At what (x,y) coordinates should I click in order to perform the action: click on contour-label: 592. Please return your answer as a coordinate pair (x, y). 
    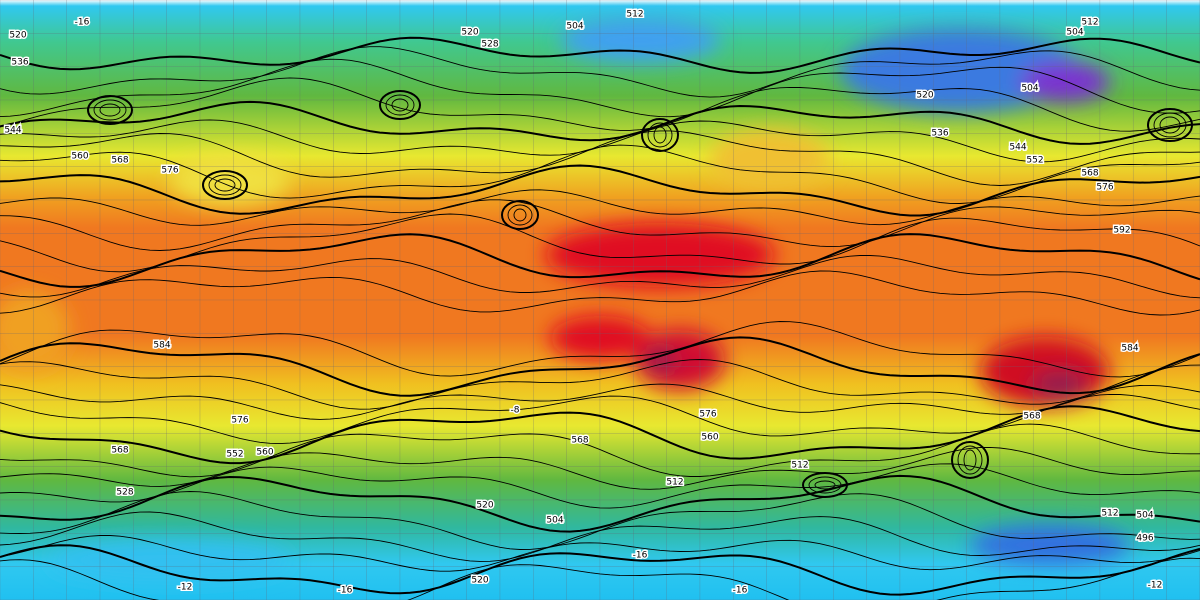
    Looking at the image, I should click on (1121, 231).